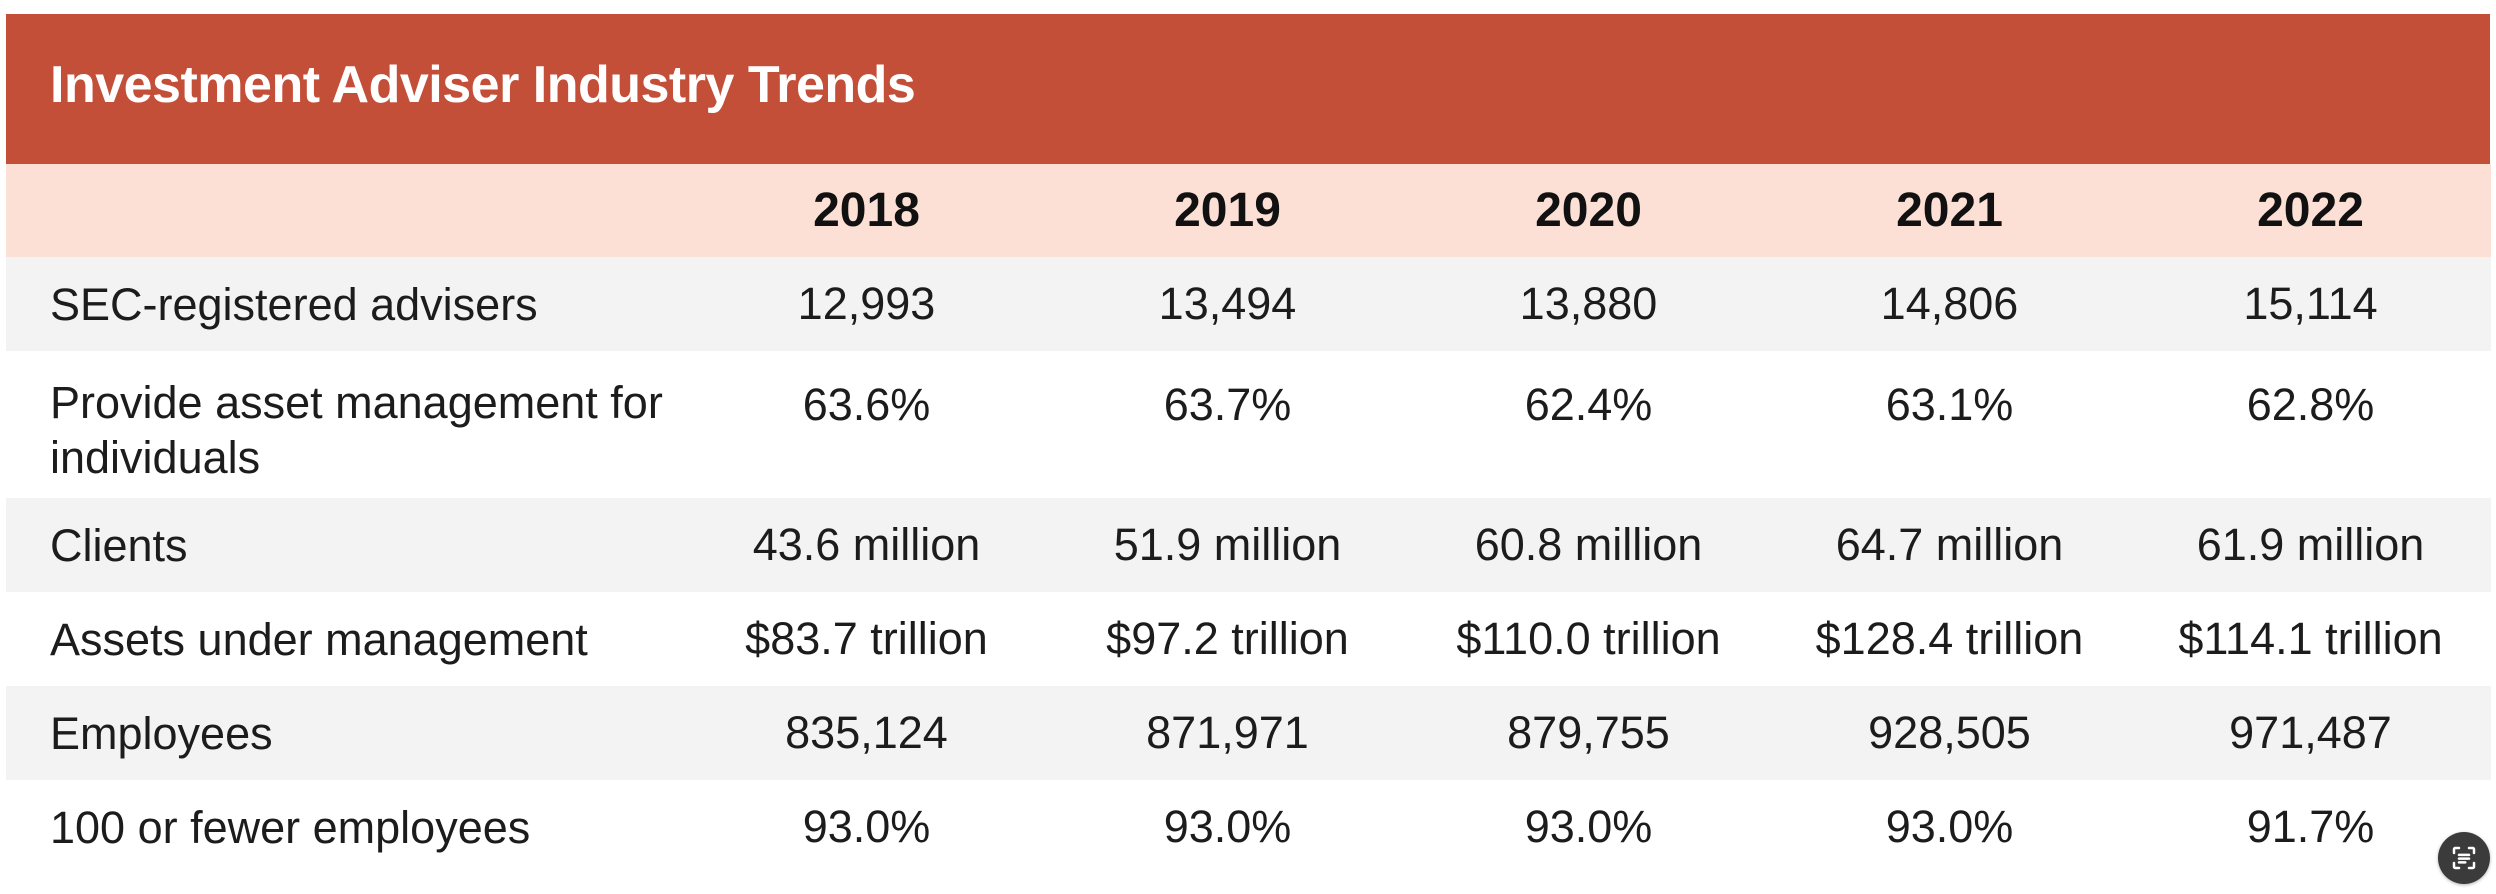  What do you see at coordinates (1949, 303) in the screenshot?
I see `table-cell: 14,806` at bounding box center [1949, 303].